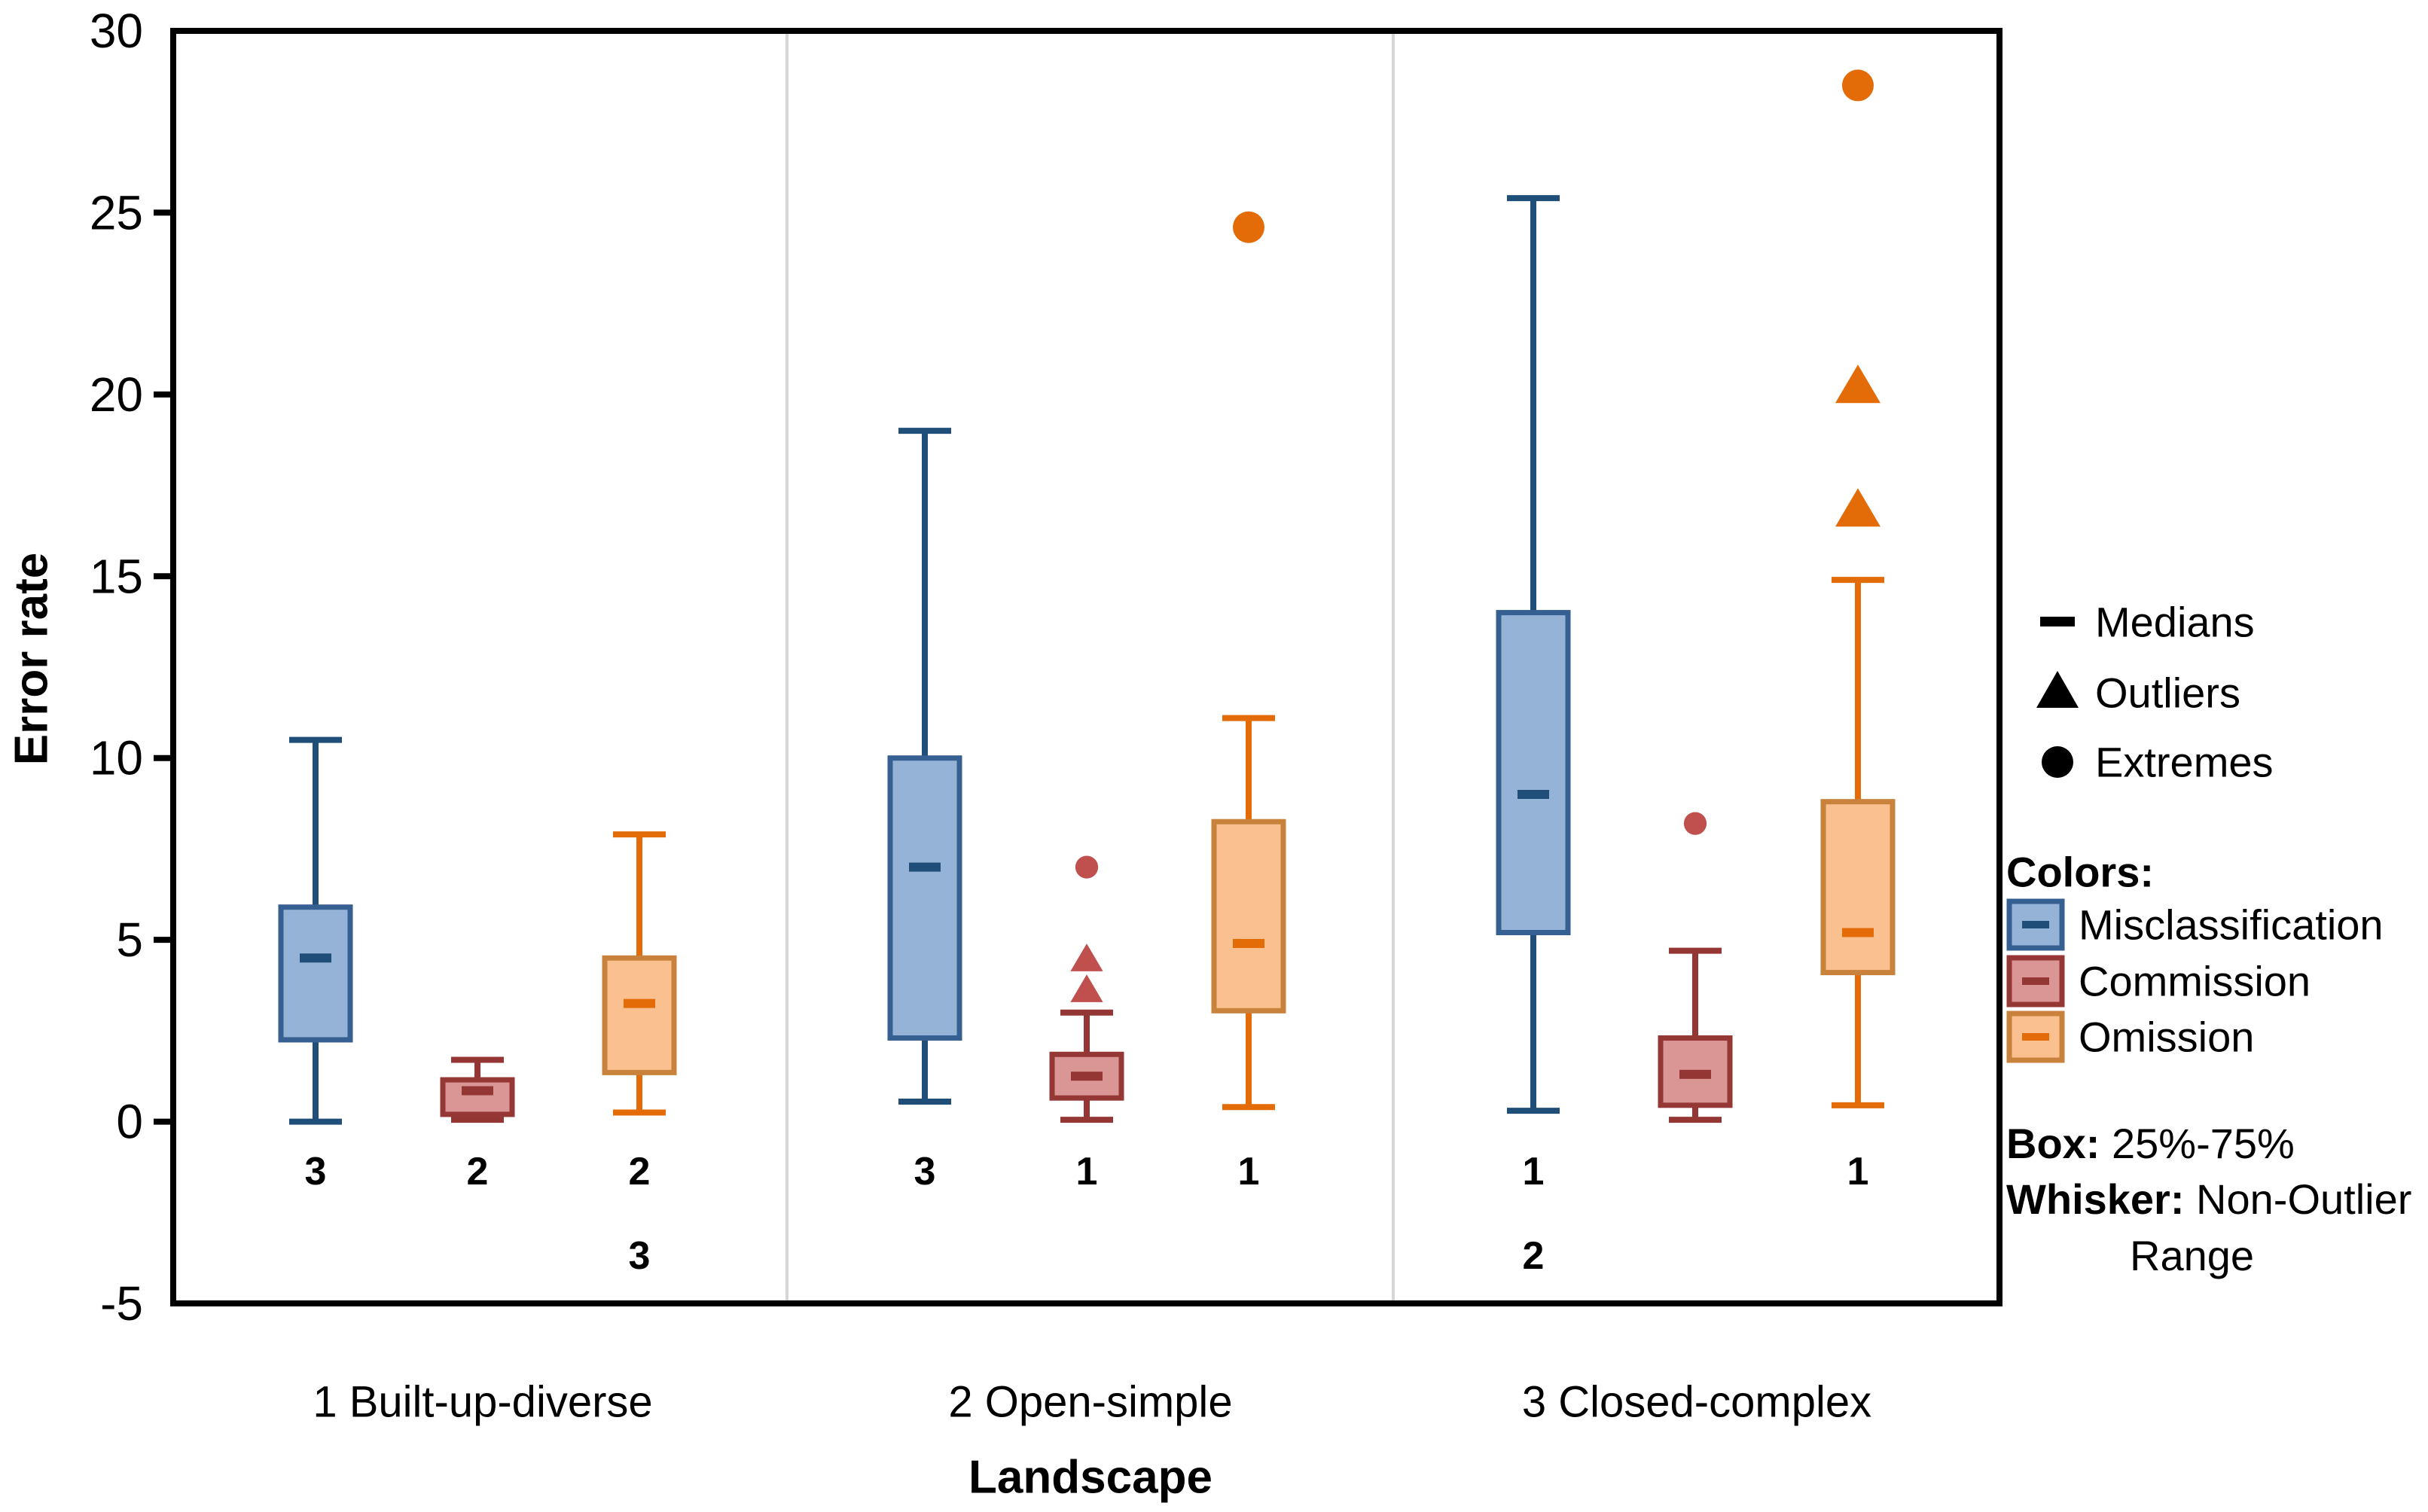 This screenshot has height=1512, width=2428. Describe the element at coordinates (1086, 1024) in the screenshot. I see `boxplot-commission: 1` at that location.